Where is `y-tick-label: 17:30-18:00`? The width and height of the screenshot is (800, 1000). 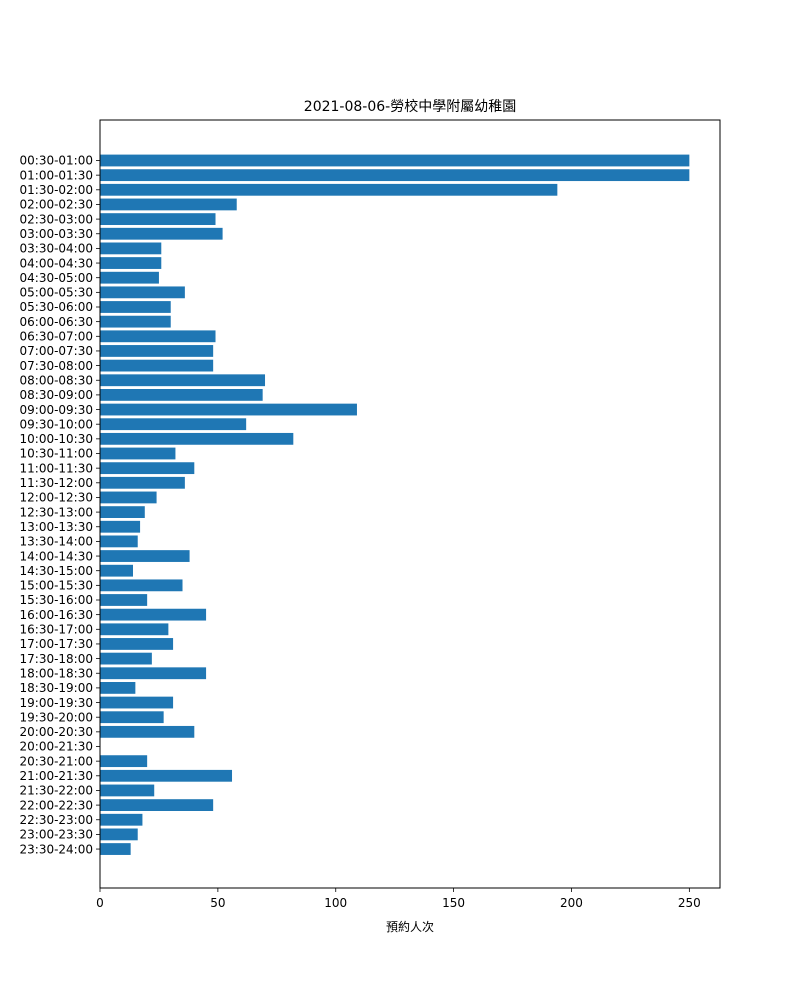
y-tick-label: 17:30-18:00 is located at coordinates (57, 659).